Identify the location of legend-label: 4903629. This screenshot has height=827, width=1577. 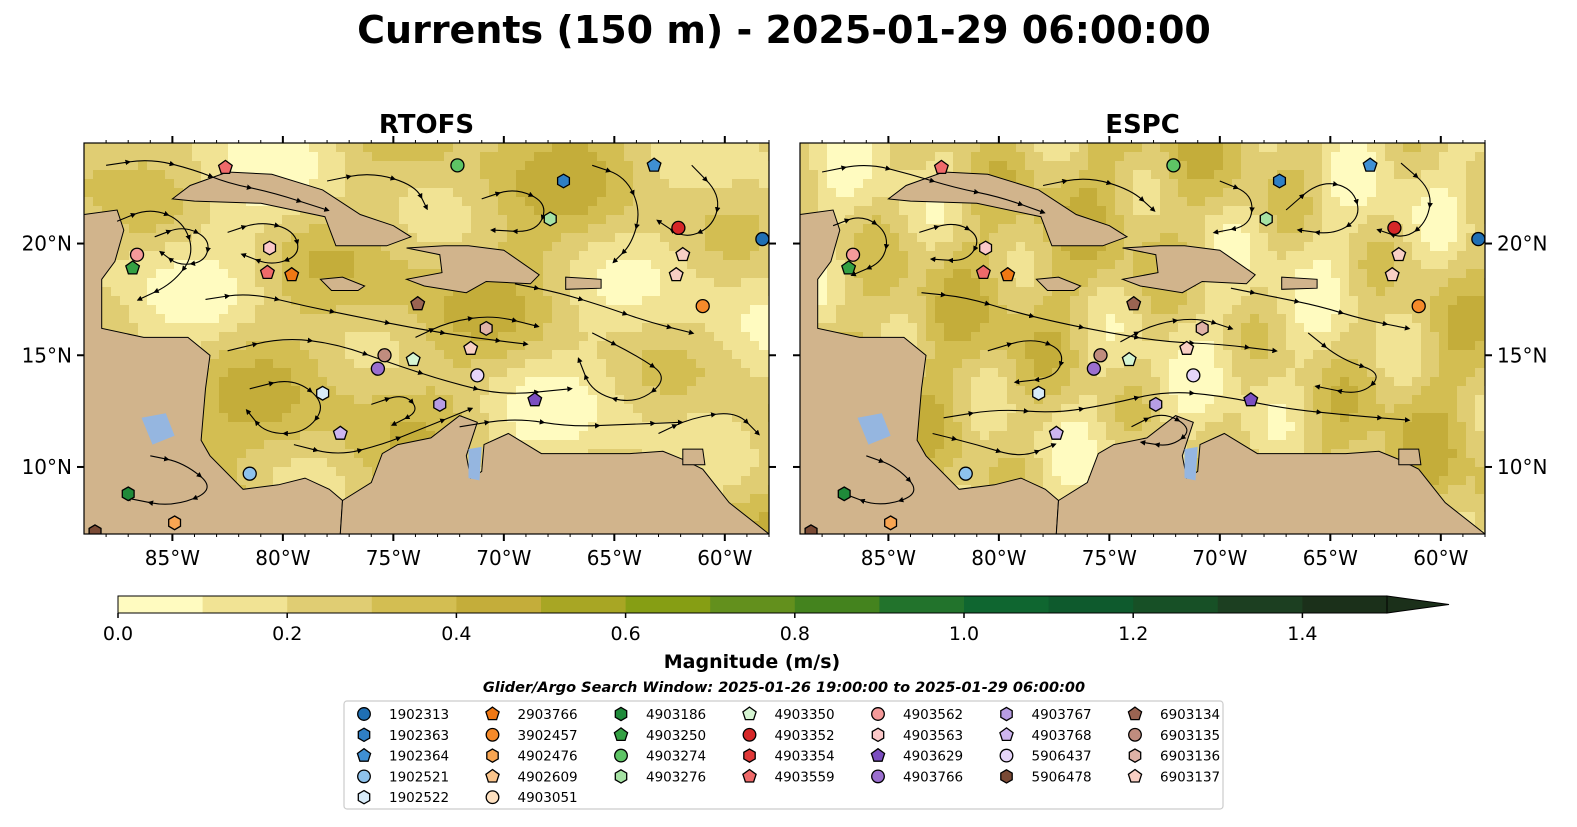
(933, 757).